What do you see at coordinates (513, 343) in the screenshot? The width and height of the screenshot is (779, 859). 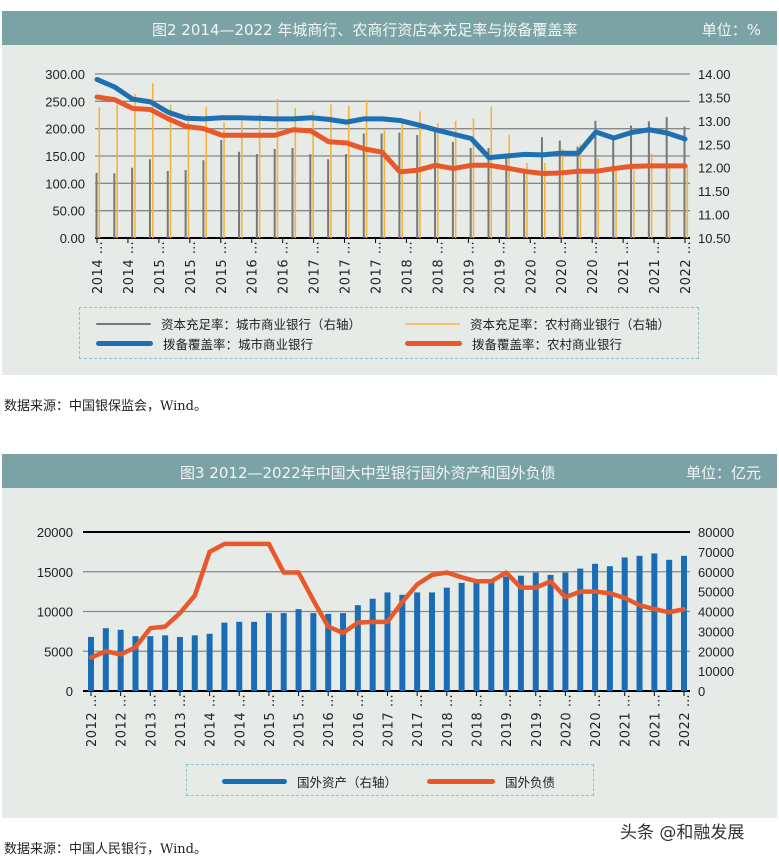 I see `legend-item-rural-provision: 拨备覆盖率：农村商业银行` at bounding box center [513, 343].